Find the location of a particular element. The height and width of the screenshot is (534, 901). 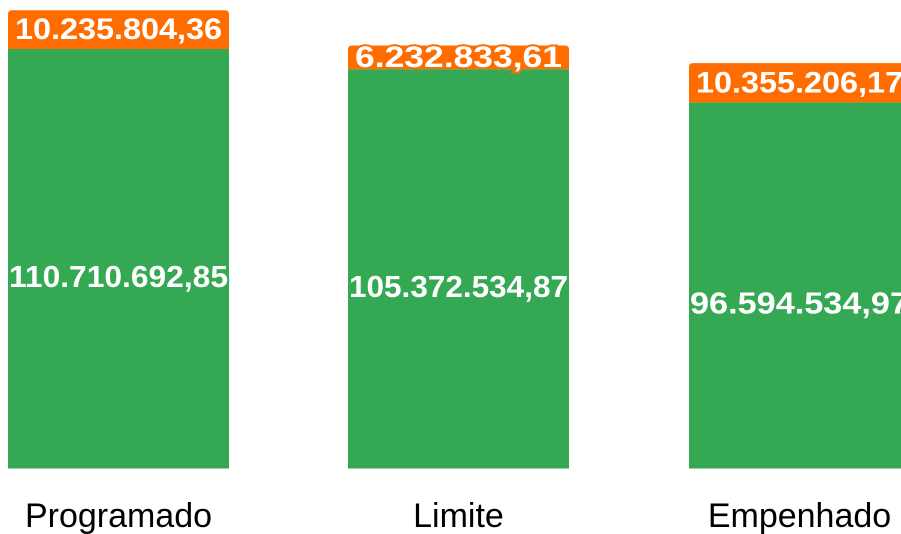

bar-segment-empenhado-top is located at coordinates (795, 83).